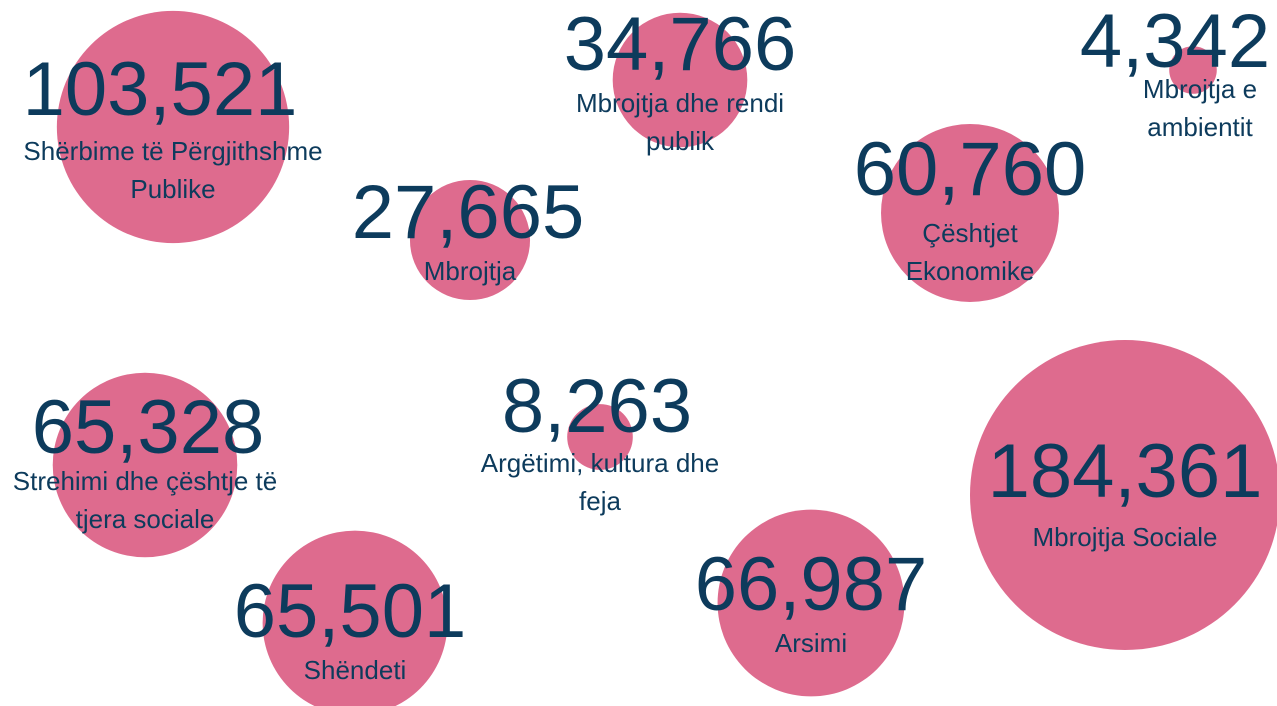  I want to click on category-label: Shërbime të Përgjithshme Publike, so click(173, 170).